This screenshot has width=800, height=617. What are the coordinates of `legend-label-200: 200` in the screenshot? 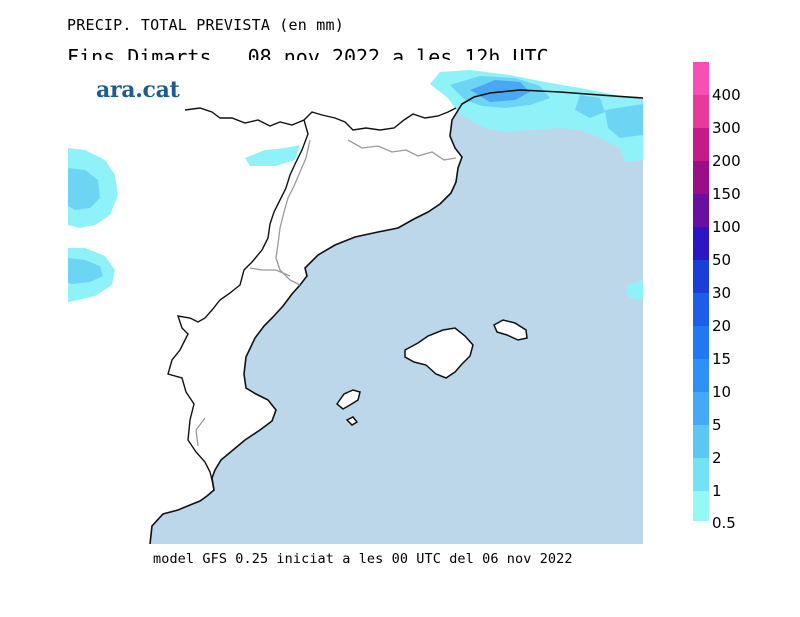 It's located at (726, 161).